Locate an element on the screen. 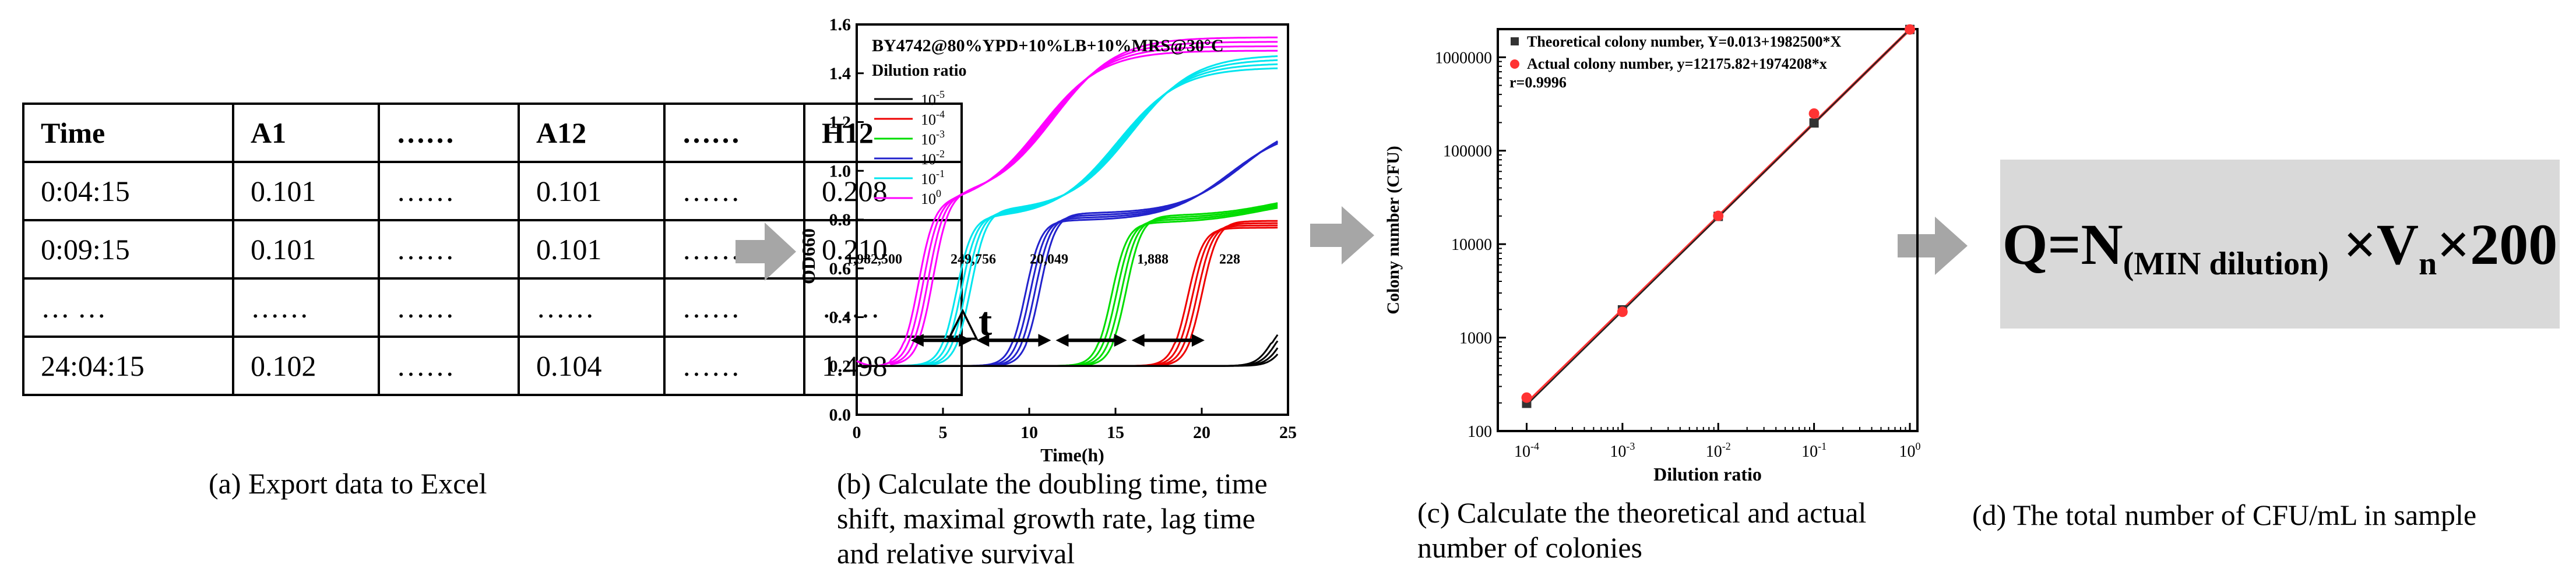 The height and width of the screenshot is (579, 2576). legend-label: 10-5 is located at coordinates (933, 98).